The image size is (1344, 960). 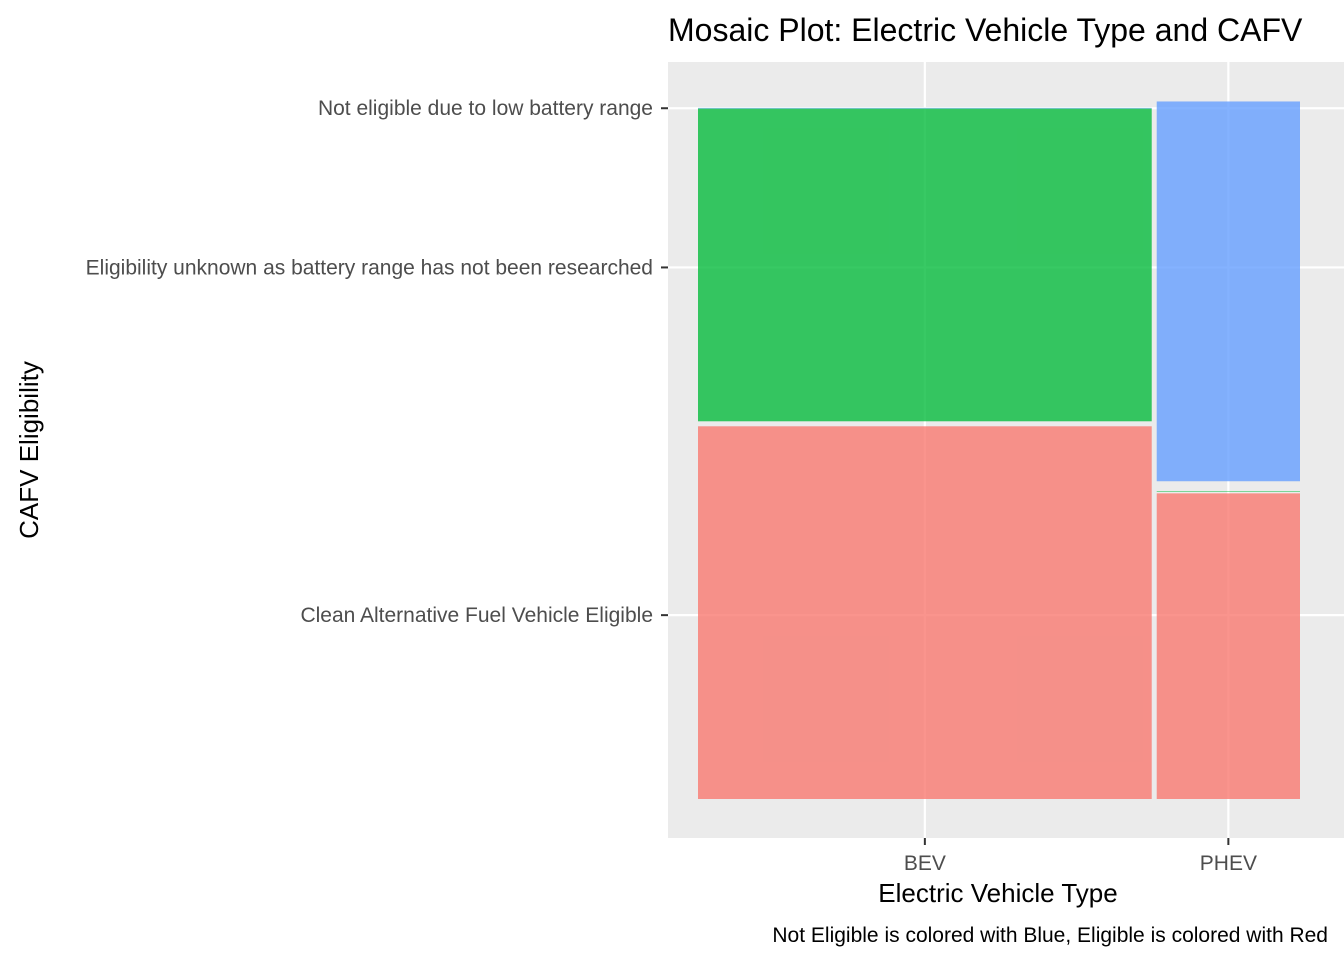 I want to click on tile-phev-not-eligible-due-to-low-battery-range, so click(x=1228, y=291).